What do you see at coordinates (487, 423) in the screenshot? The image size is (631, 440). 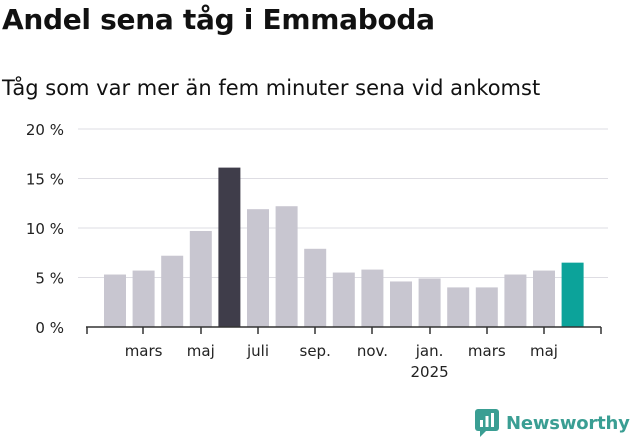 I see `newsworthy-logo-icon` at bounding box center [487, 423].